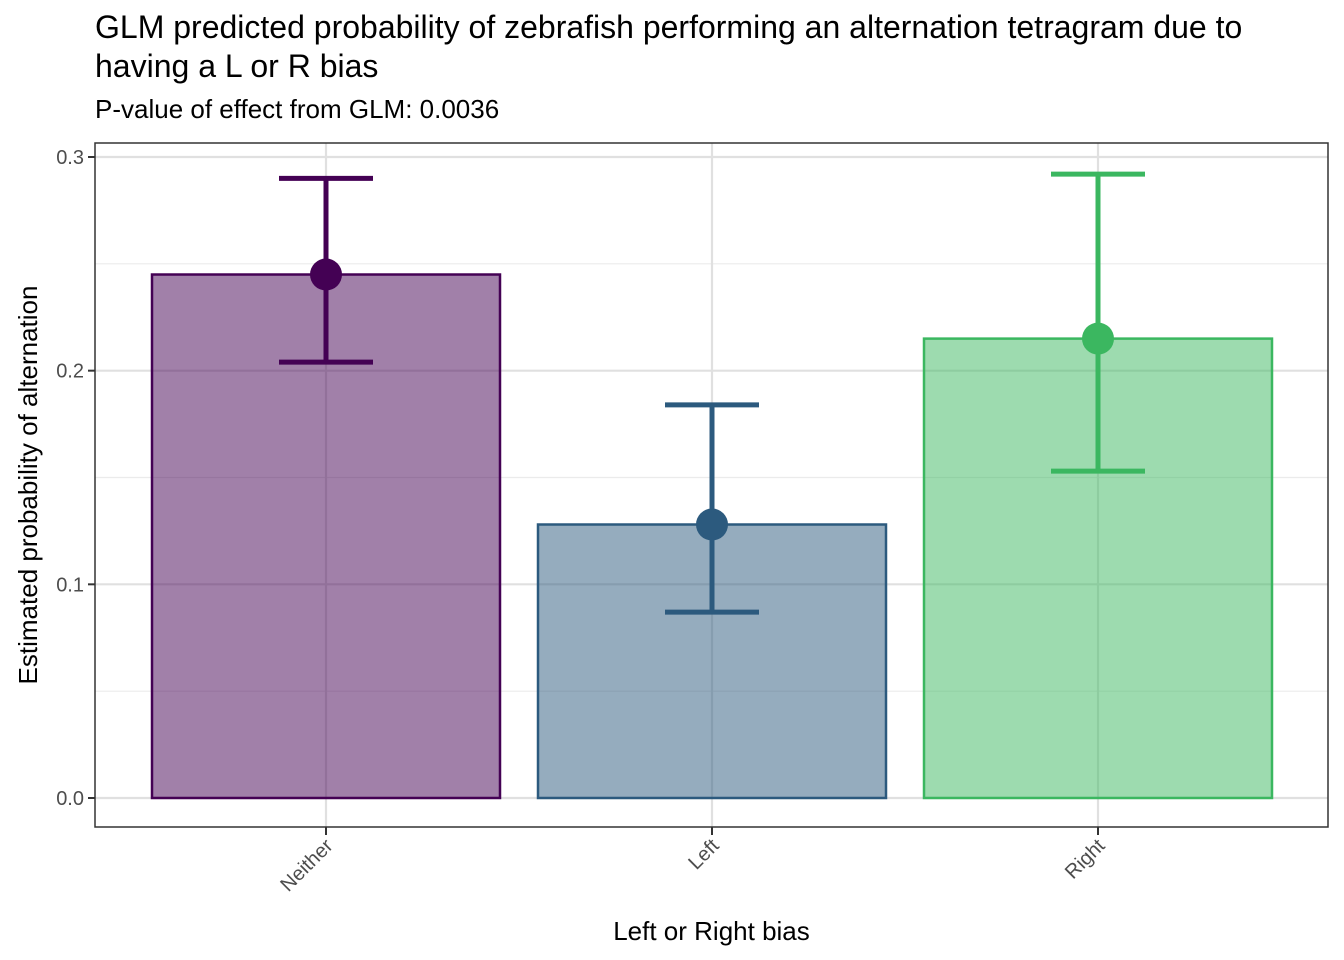  I want to click on x-tick-label-right: Right, so click(1085, 859).